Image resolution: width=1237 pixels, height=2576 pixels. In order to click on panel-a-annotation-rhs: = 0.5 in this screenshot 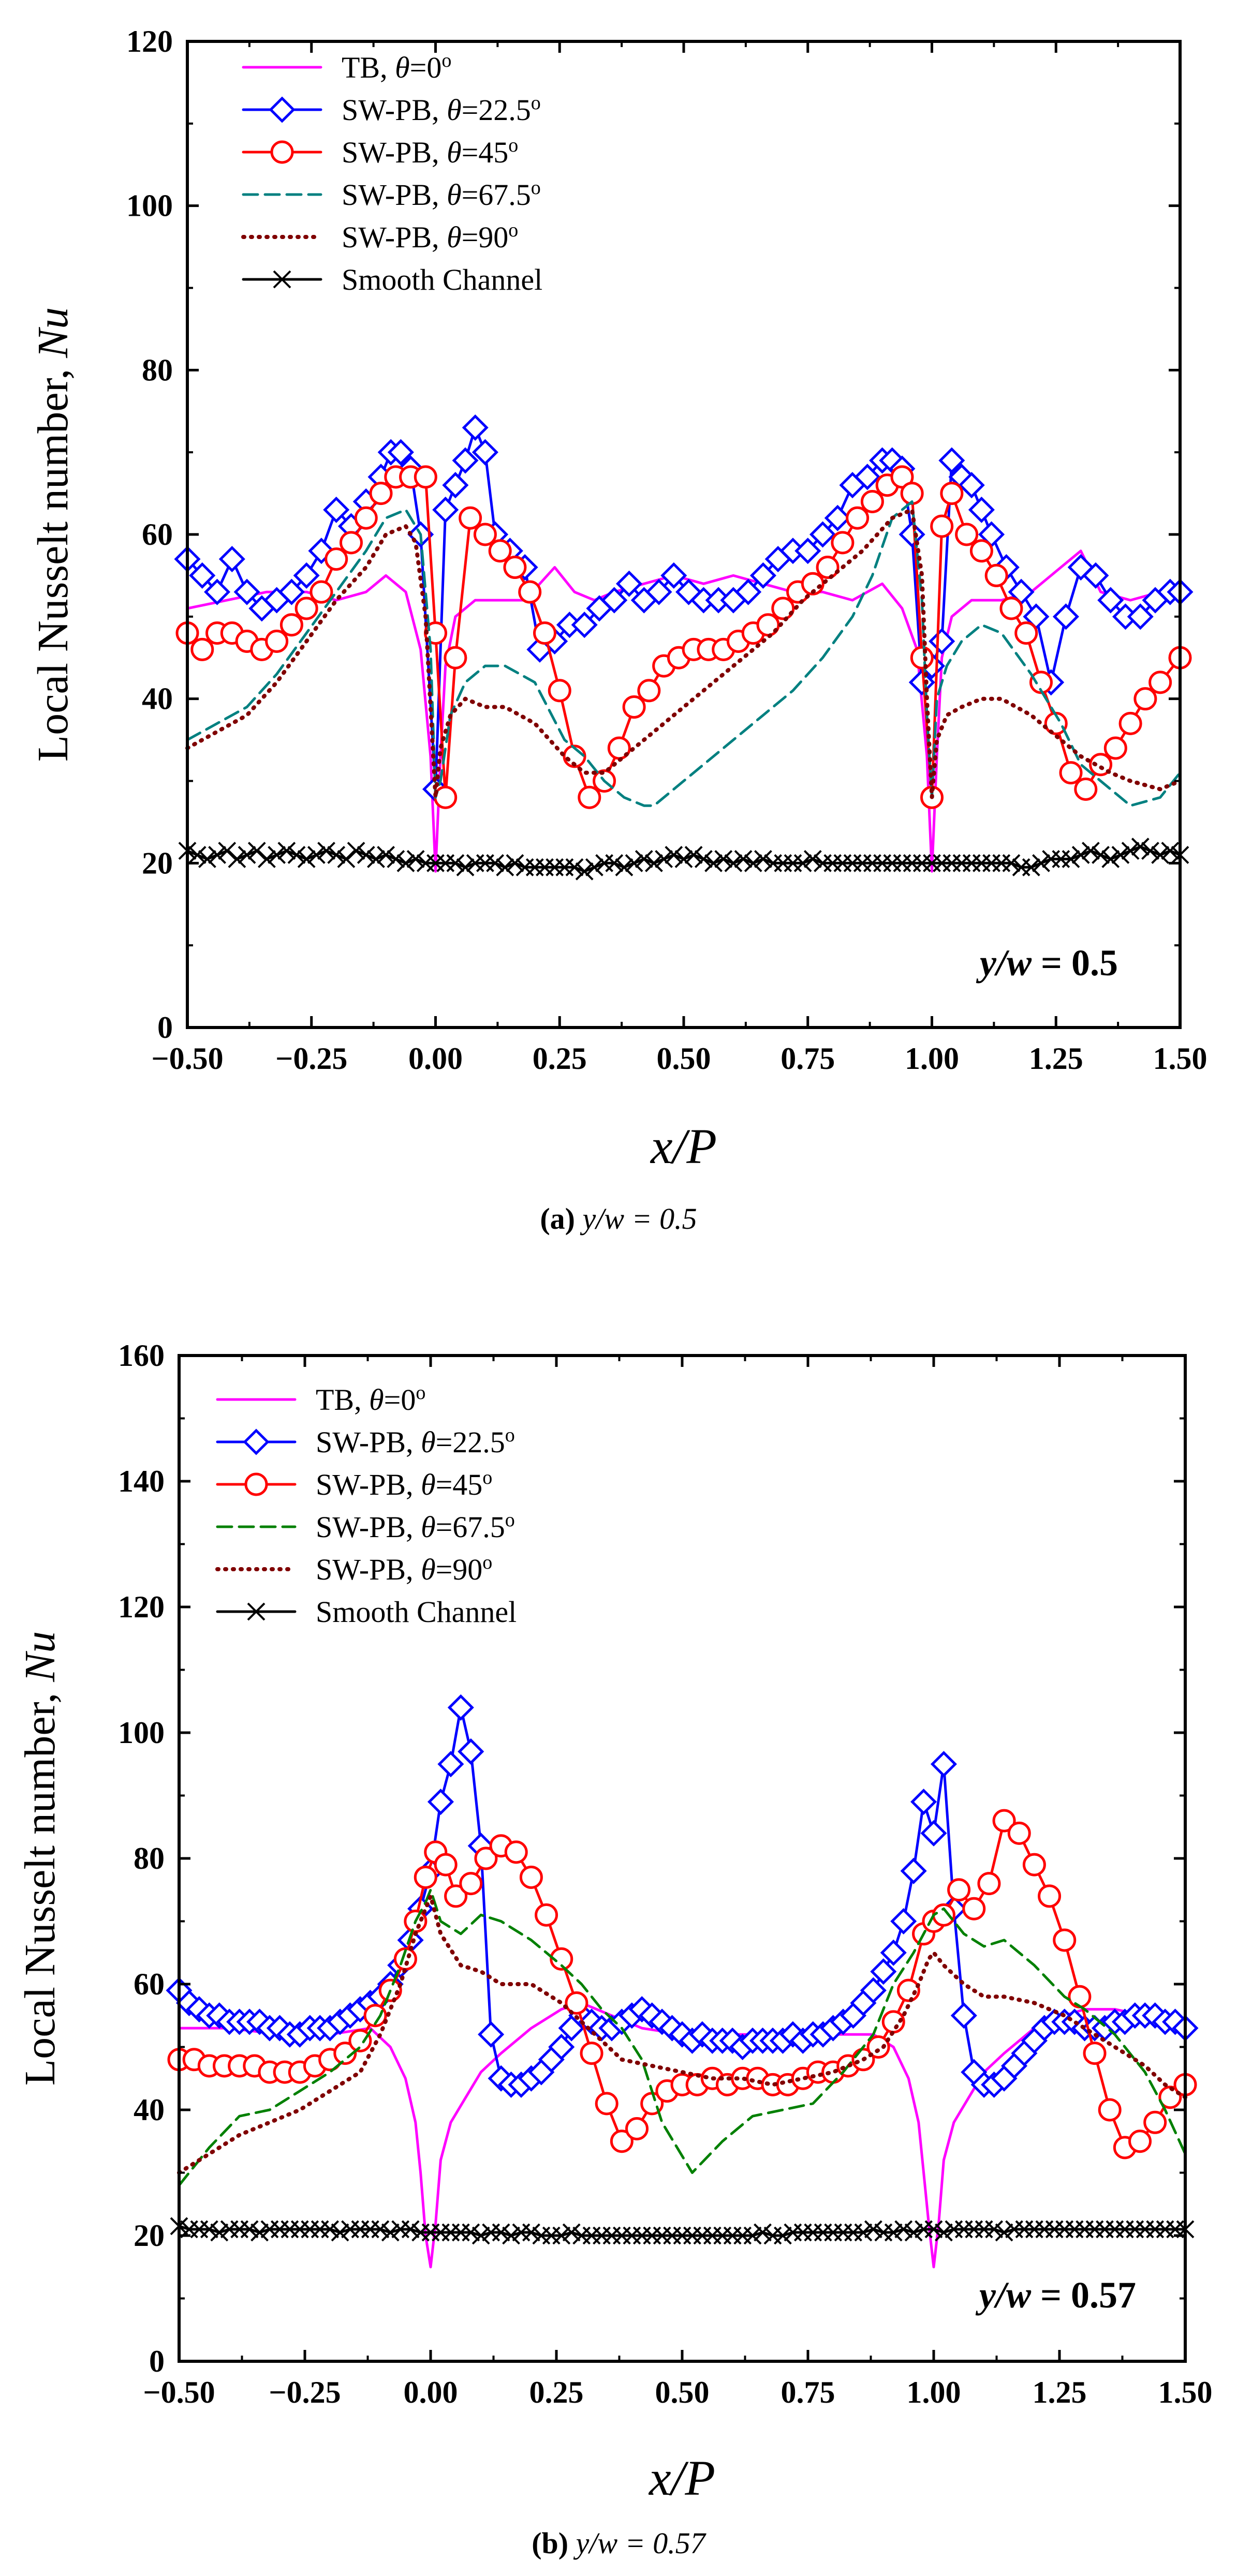, I will do `click(1075, 963)`.